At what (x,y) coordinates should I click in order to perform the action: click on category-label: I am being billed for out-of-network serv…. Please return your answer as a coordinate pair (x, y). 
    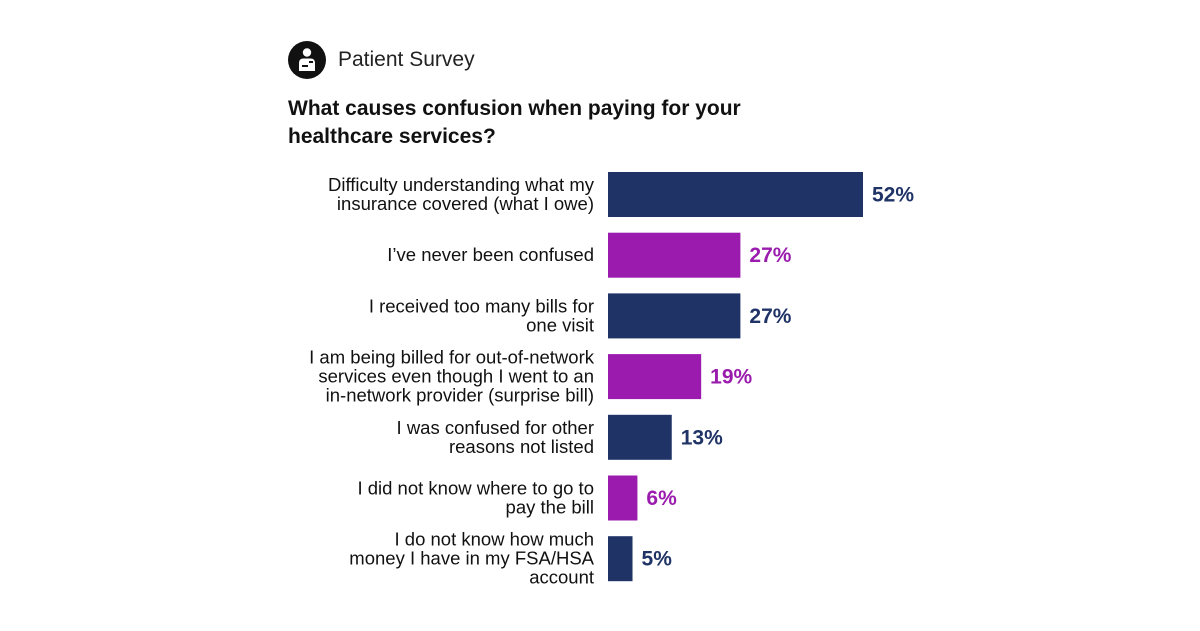
    Looking at the image, I should click on (452, 376).